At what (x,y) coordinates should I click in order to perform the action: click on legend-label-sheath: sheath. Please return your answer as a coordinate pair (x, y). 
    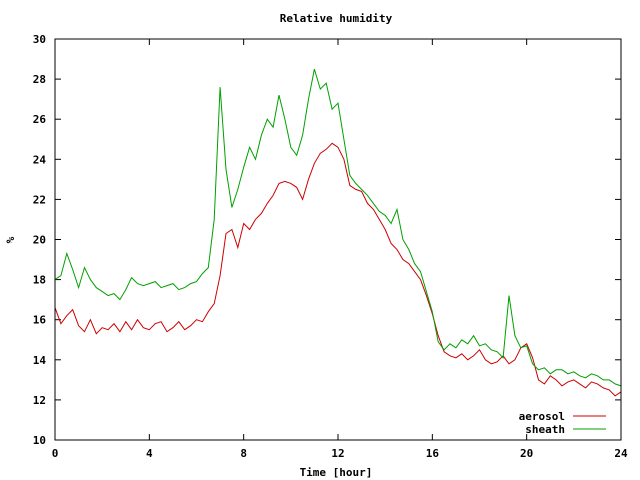
    Looking at the image, I should click on (545, 429).